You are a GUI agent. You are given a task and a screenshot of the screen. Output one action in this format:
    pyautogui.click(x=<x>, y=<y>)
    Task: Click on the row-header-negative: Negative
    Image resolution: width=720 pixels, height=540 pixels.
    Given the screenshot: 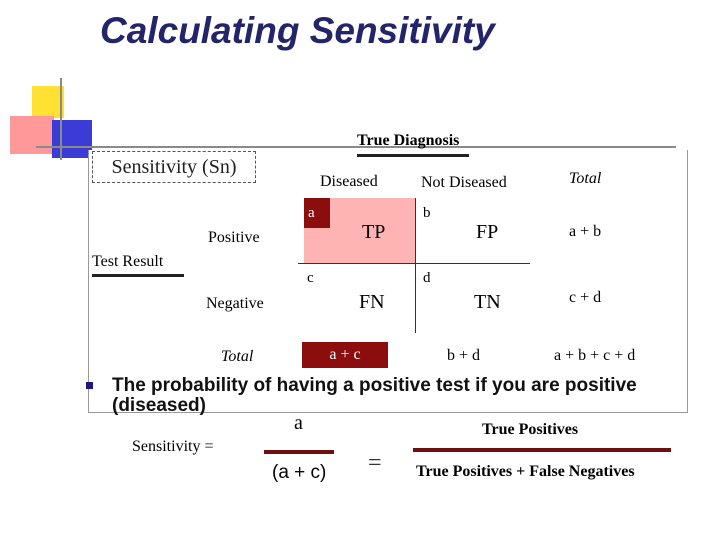 What is the action you would take?
    pyautogui.click(x=235, y=303)
    